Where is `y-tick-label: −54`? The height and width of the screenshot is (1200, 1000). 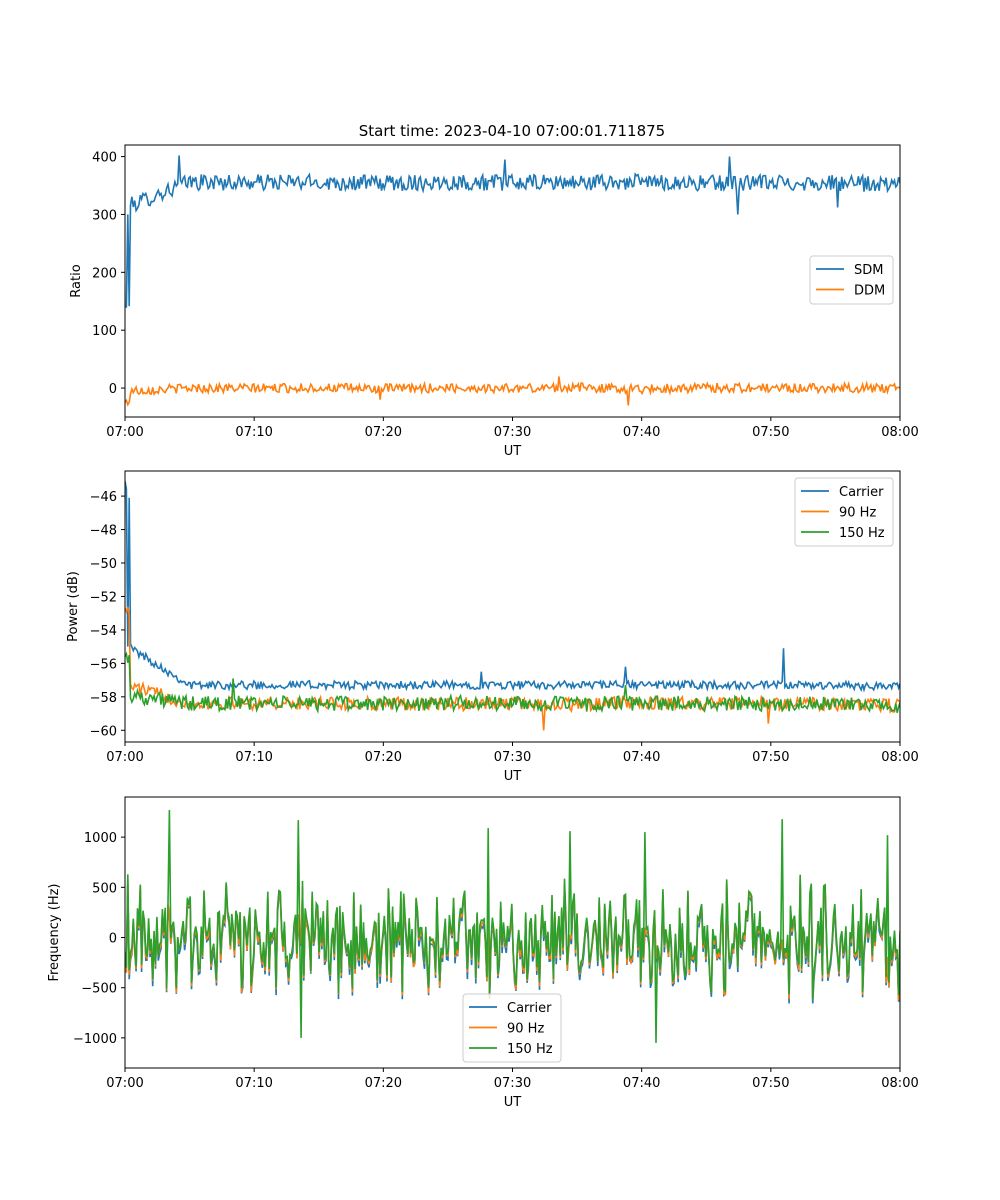 y-tick-label: −54 is located at coordinates (103, 631).